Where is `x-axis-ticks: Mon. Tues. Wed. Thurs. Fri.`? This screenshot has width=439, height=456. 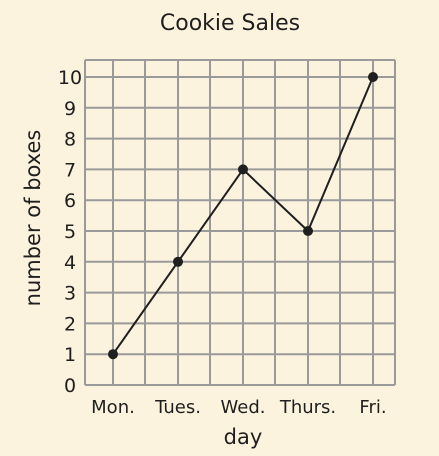
x-axis-ticks: Mon. Tues. Wed. Thurs. Fri. is located at coordinates (238, 407).